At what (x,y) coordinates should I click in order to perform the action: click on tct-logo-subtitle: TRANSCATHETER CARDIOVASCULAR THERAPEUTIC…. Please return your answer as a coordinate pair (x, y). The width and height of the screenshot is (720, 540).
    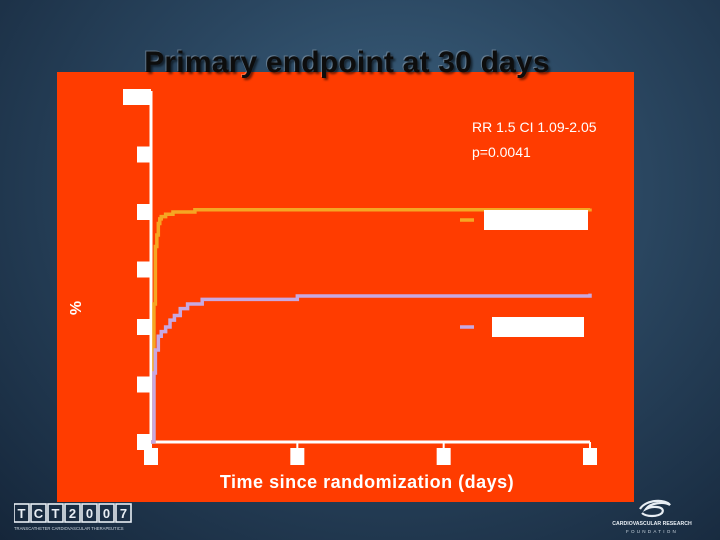
    Looking at the image, I should click on (69, 528).